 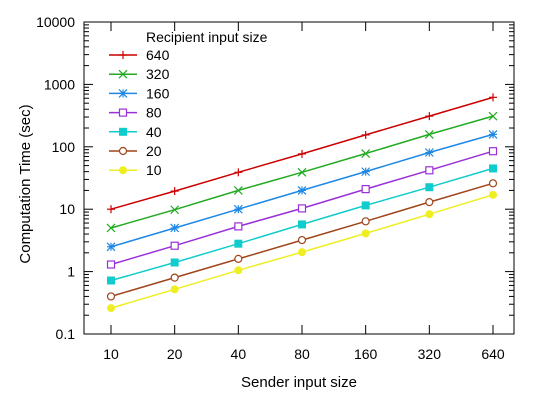 What do you see at coordinates (139, 93) in the screenshot?
I see `legend-item-160: 160` at bounding box center [139, 93].